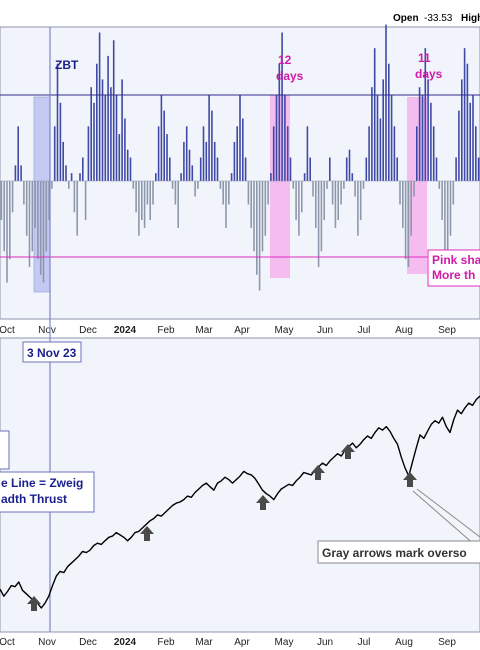 The width and height of the screenshot is (480, 650). Describe the element at coordinates (453, 275) in the screenshot. I see `pink-note-line-2: More th` at that location.